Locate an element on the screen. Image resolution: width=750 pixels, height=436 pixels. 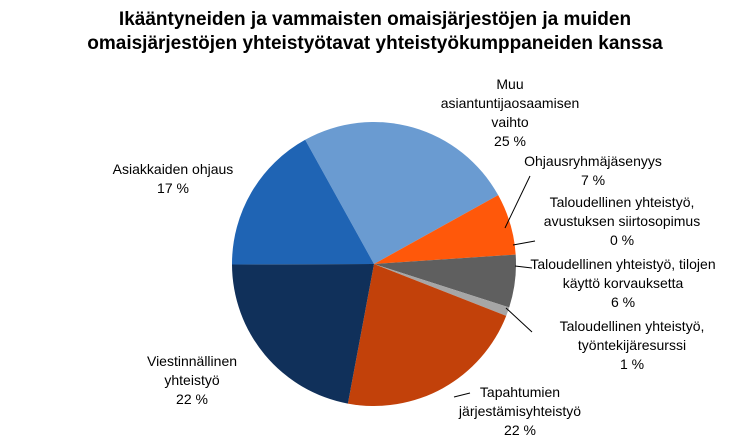
slice-label: Viestinnällinen yhteistyö 22 % is located at coordinates (192, 380).